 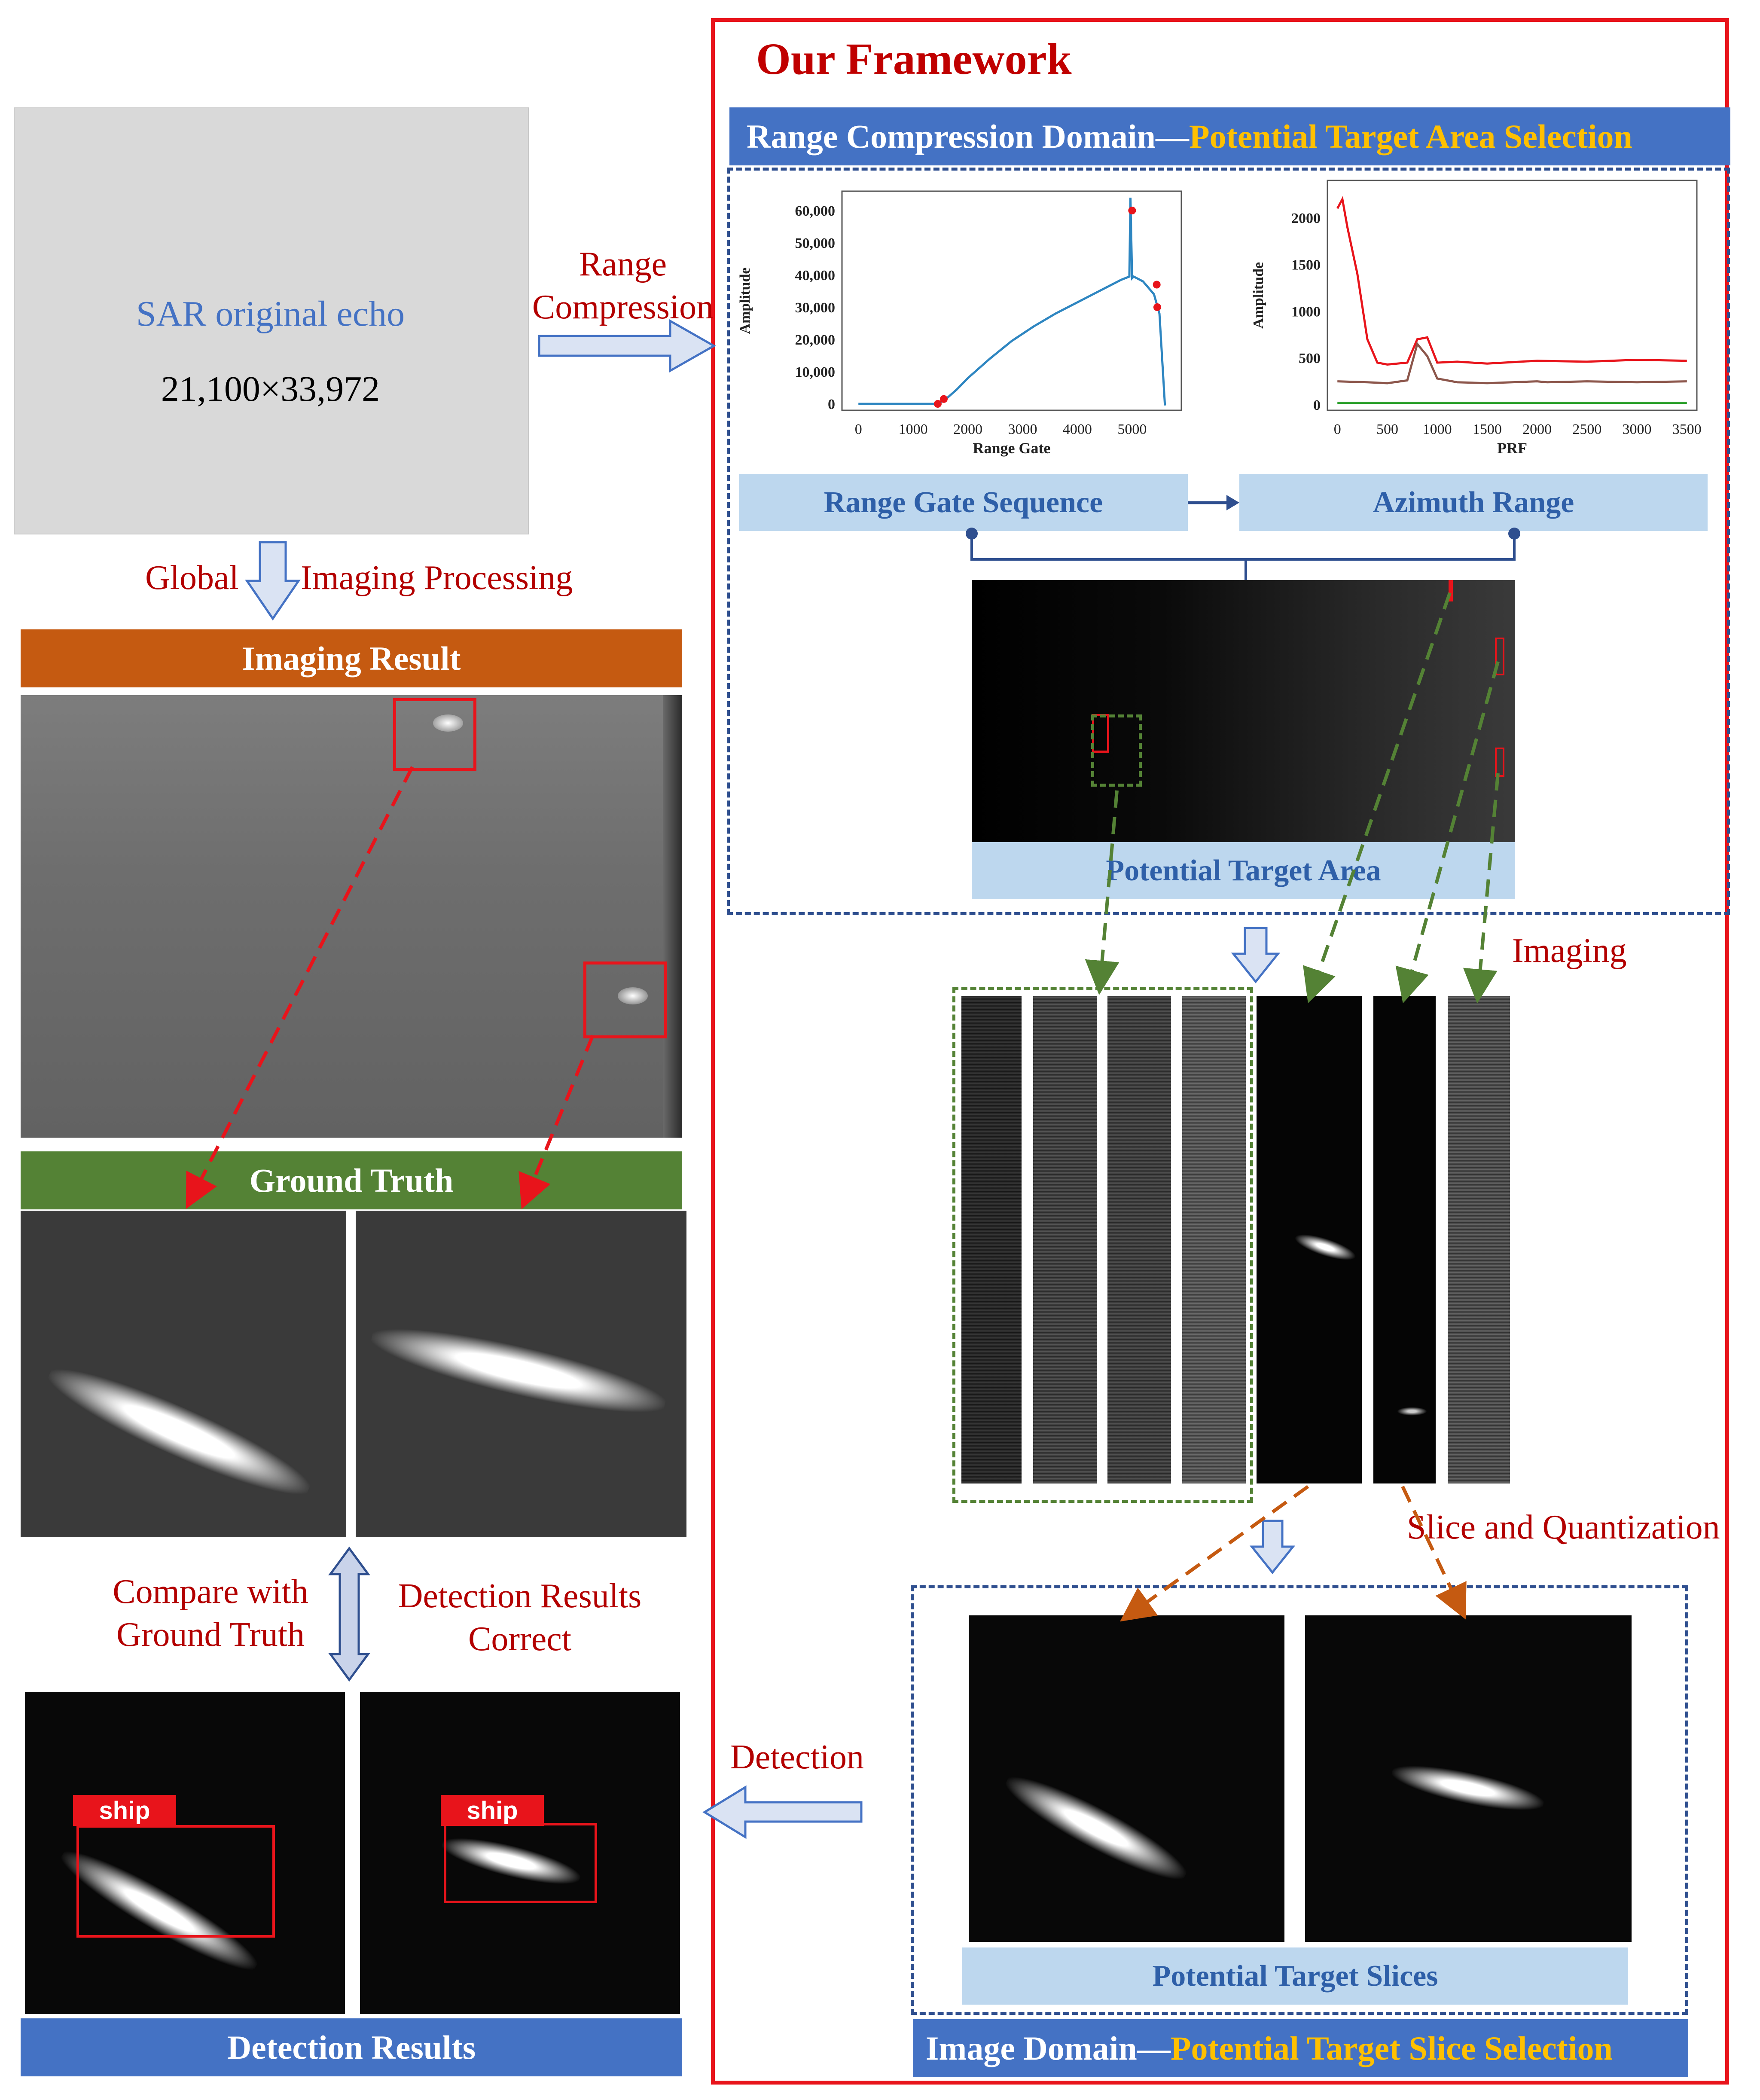 I want to click on chart-0-ytick: 20,000, so click(x=815, y=340).